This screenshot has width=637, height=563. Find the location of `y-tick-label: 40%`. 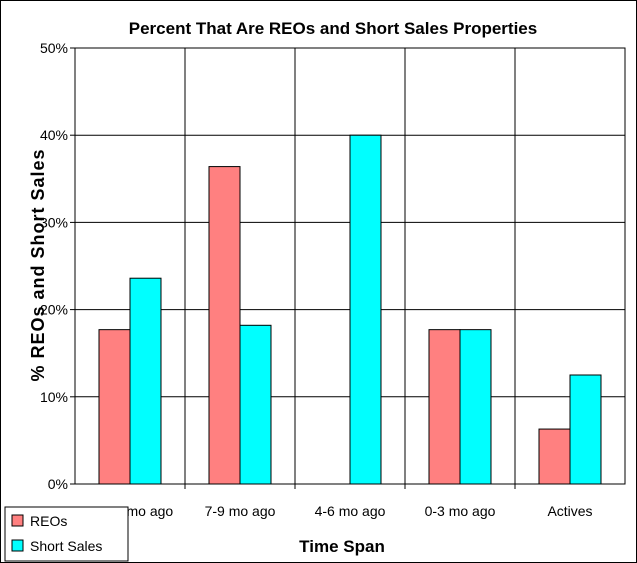

y-tick-label: 40% is located at coordinates (54, 135).